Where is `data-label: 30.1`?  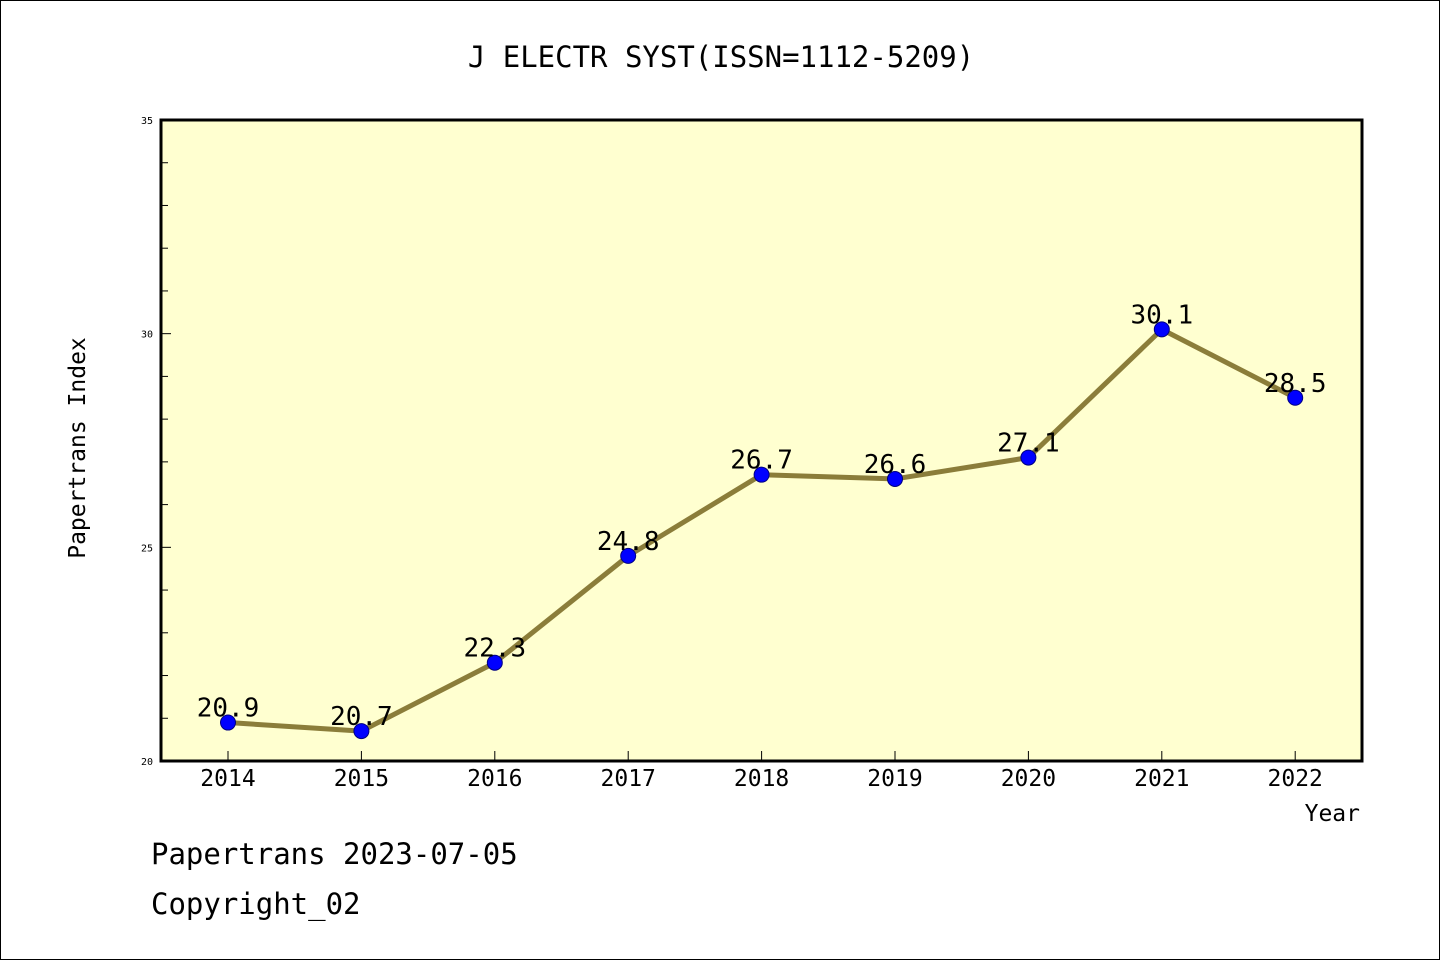
data-label: 30.1 is located at coordinates (1161, 315).